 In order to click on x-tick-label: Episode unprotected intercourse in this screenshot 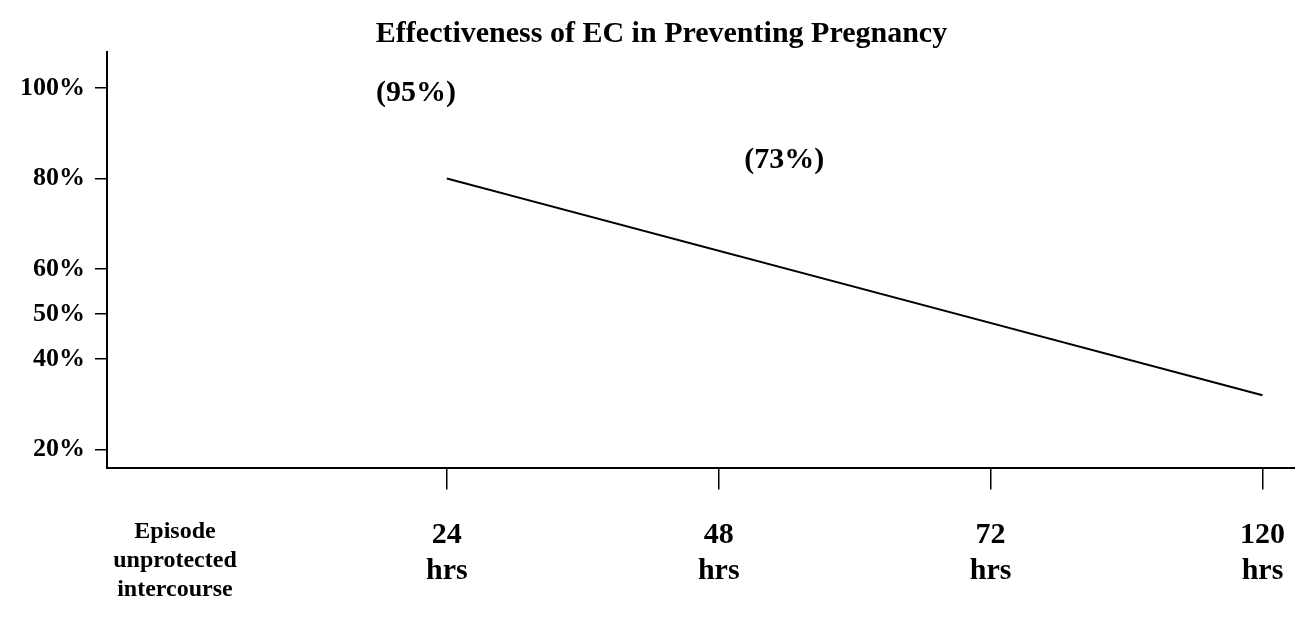, I will do `click(175, 559)`.